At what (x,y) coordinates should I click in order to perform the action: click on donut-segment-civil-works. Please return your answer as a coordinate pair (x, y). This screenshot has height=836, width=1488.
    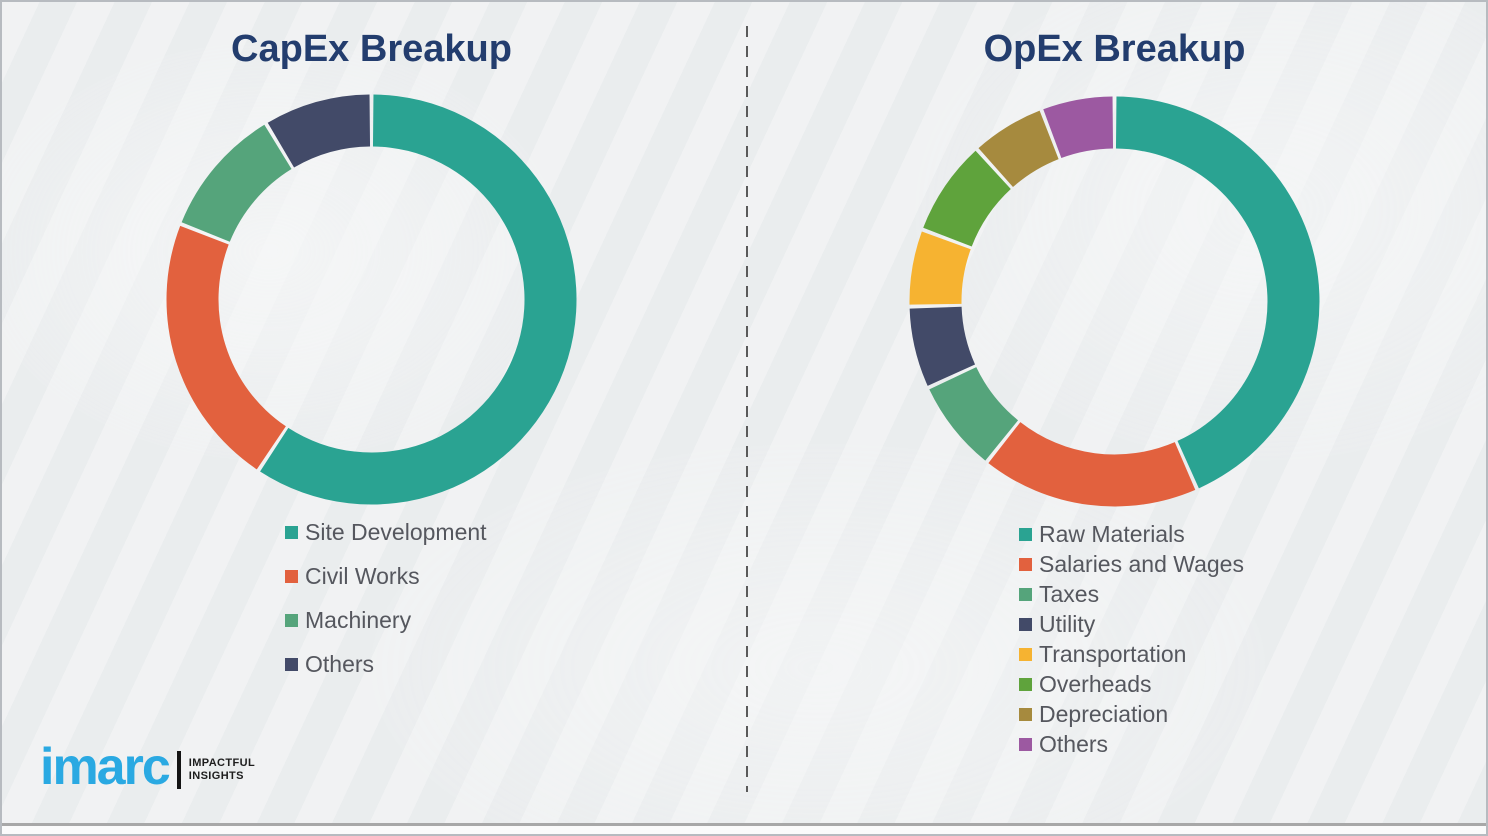
    Looking at the image, I should click on (226, 347).